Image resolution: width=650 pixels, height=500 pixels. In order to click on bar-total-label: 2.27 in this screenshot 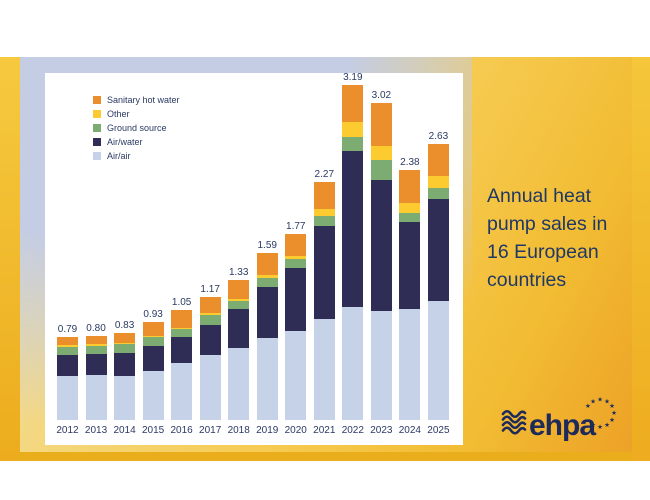, I will do `click(324, 174)`.